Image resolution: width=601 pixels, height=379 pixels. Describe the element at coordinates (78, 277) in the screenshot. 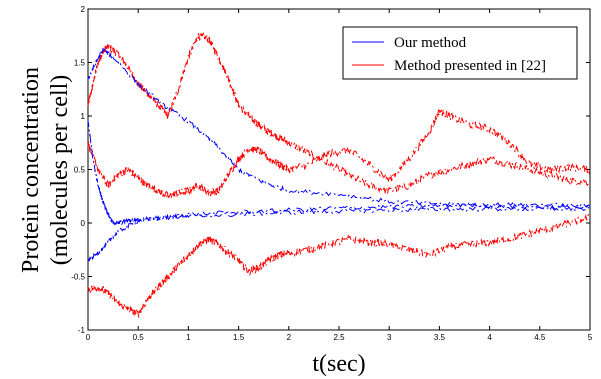

I see `y-tick-label: -0.5` at that location.